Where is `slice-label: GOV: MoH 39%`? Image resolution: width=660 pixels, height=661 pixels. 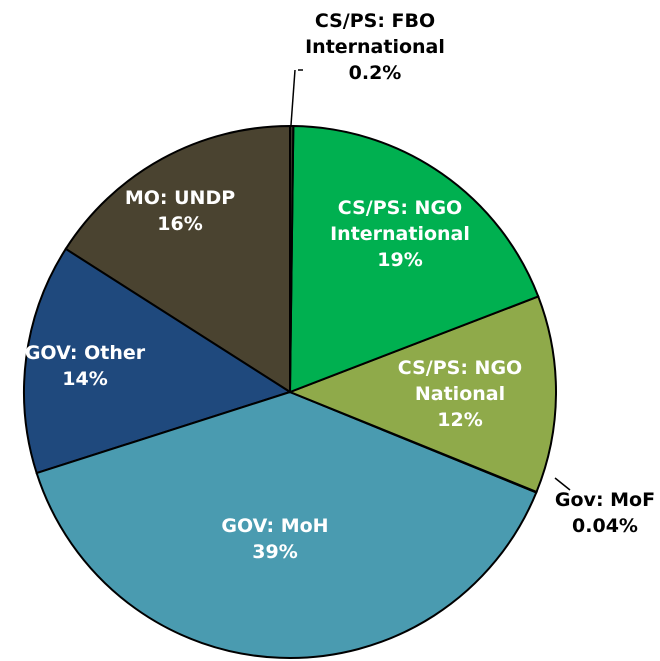 slice-label: GOV: MoH 39% is located at coordinates (275, 539).